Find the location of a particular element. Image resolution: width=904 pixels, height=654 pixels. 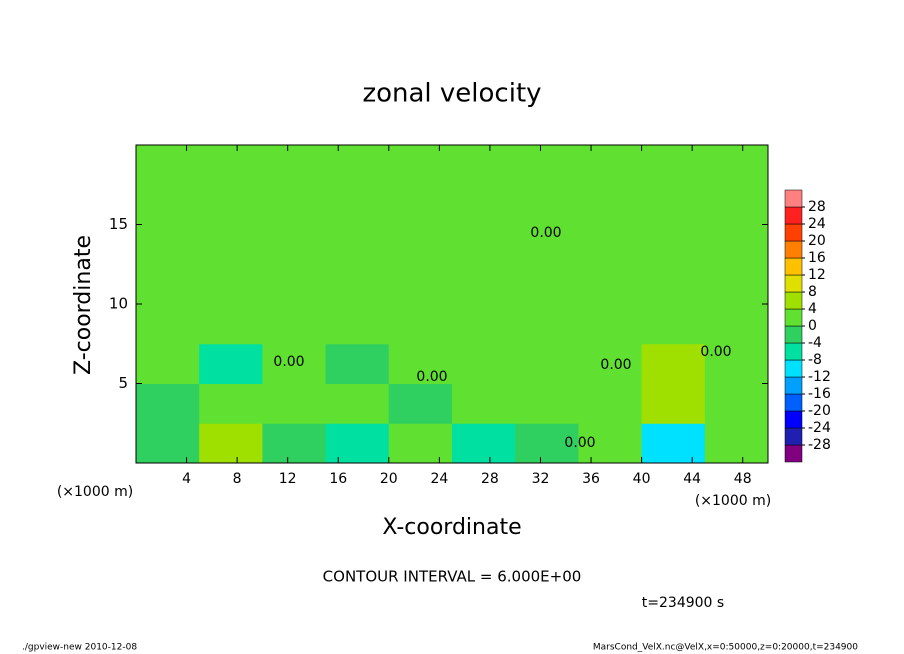

colorbar-label: 28 is located at coordinates (817, 207).